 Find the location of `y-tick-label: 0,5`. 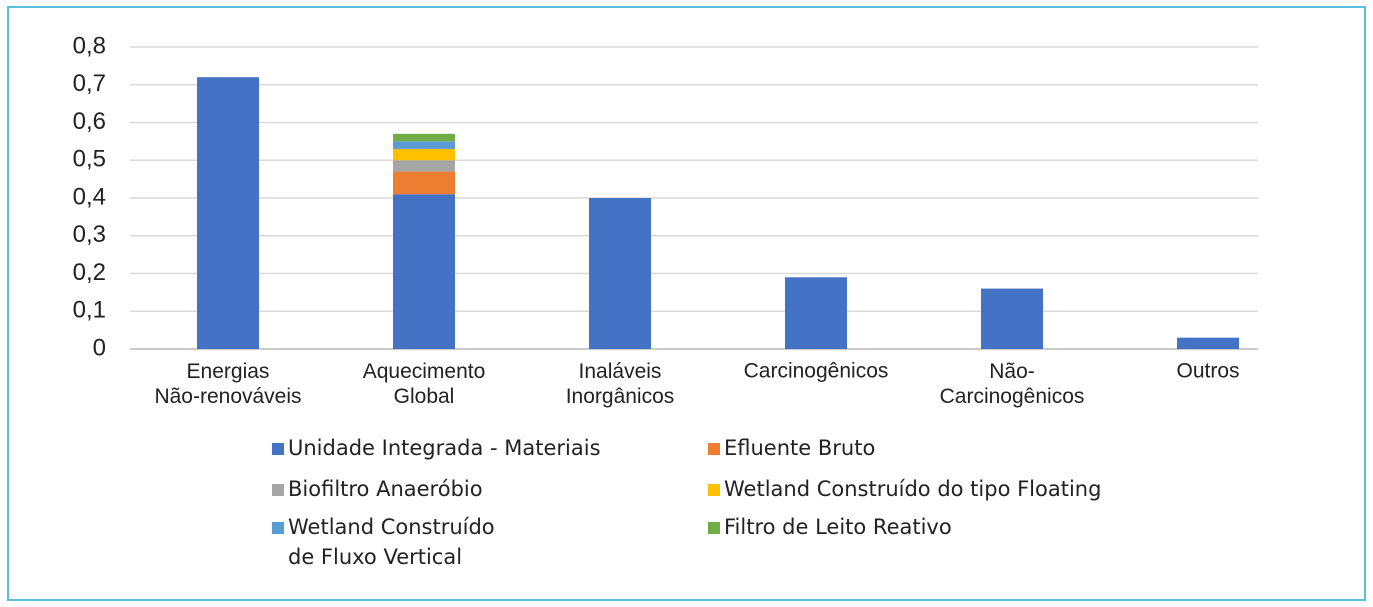

y-tick-label: 0,5 is located at coordinates (89, 159).